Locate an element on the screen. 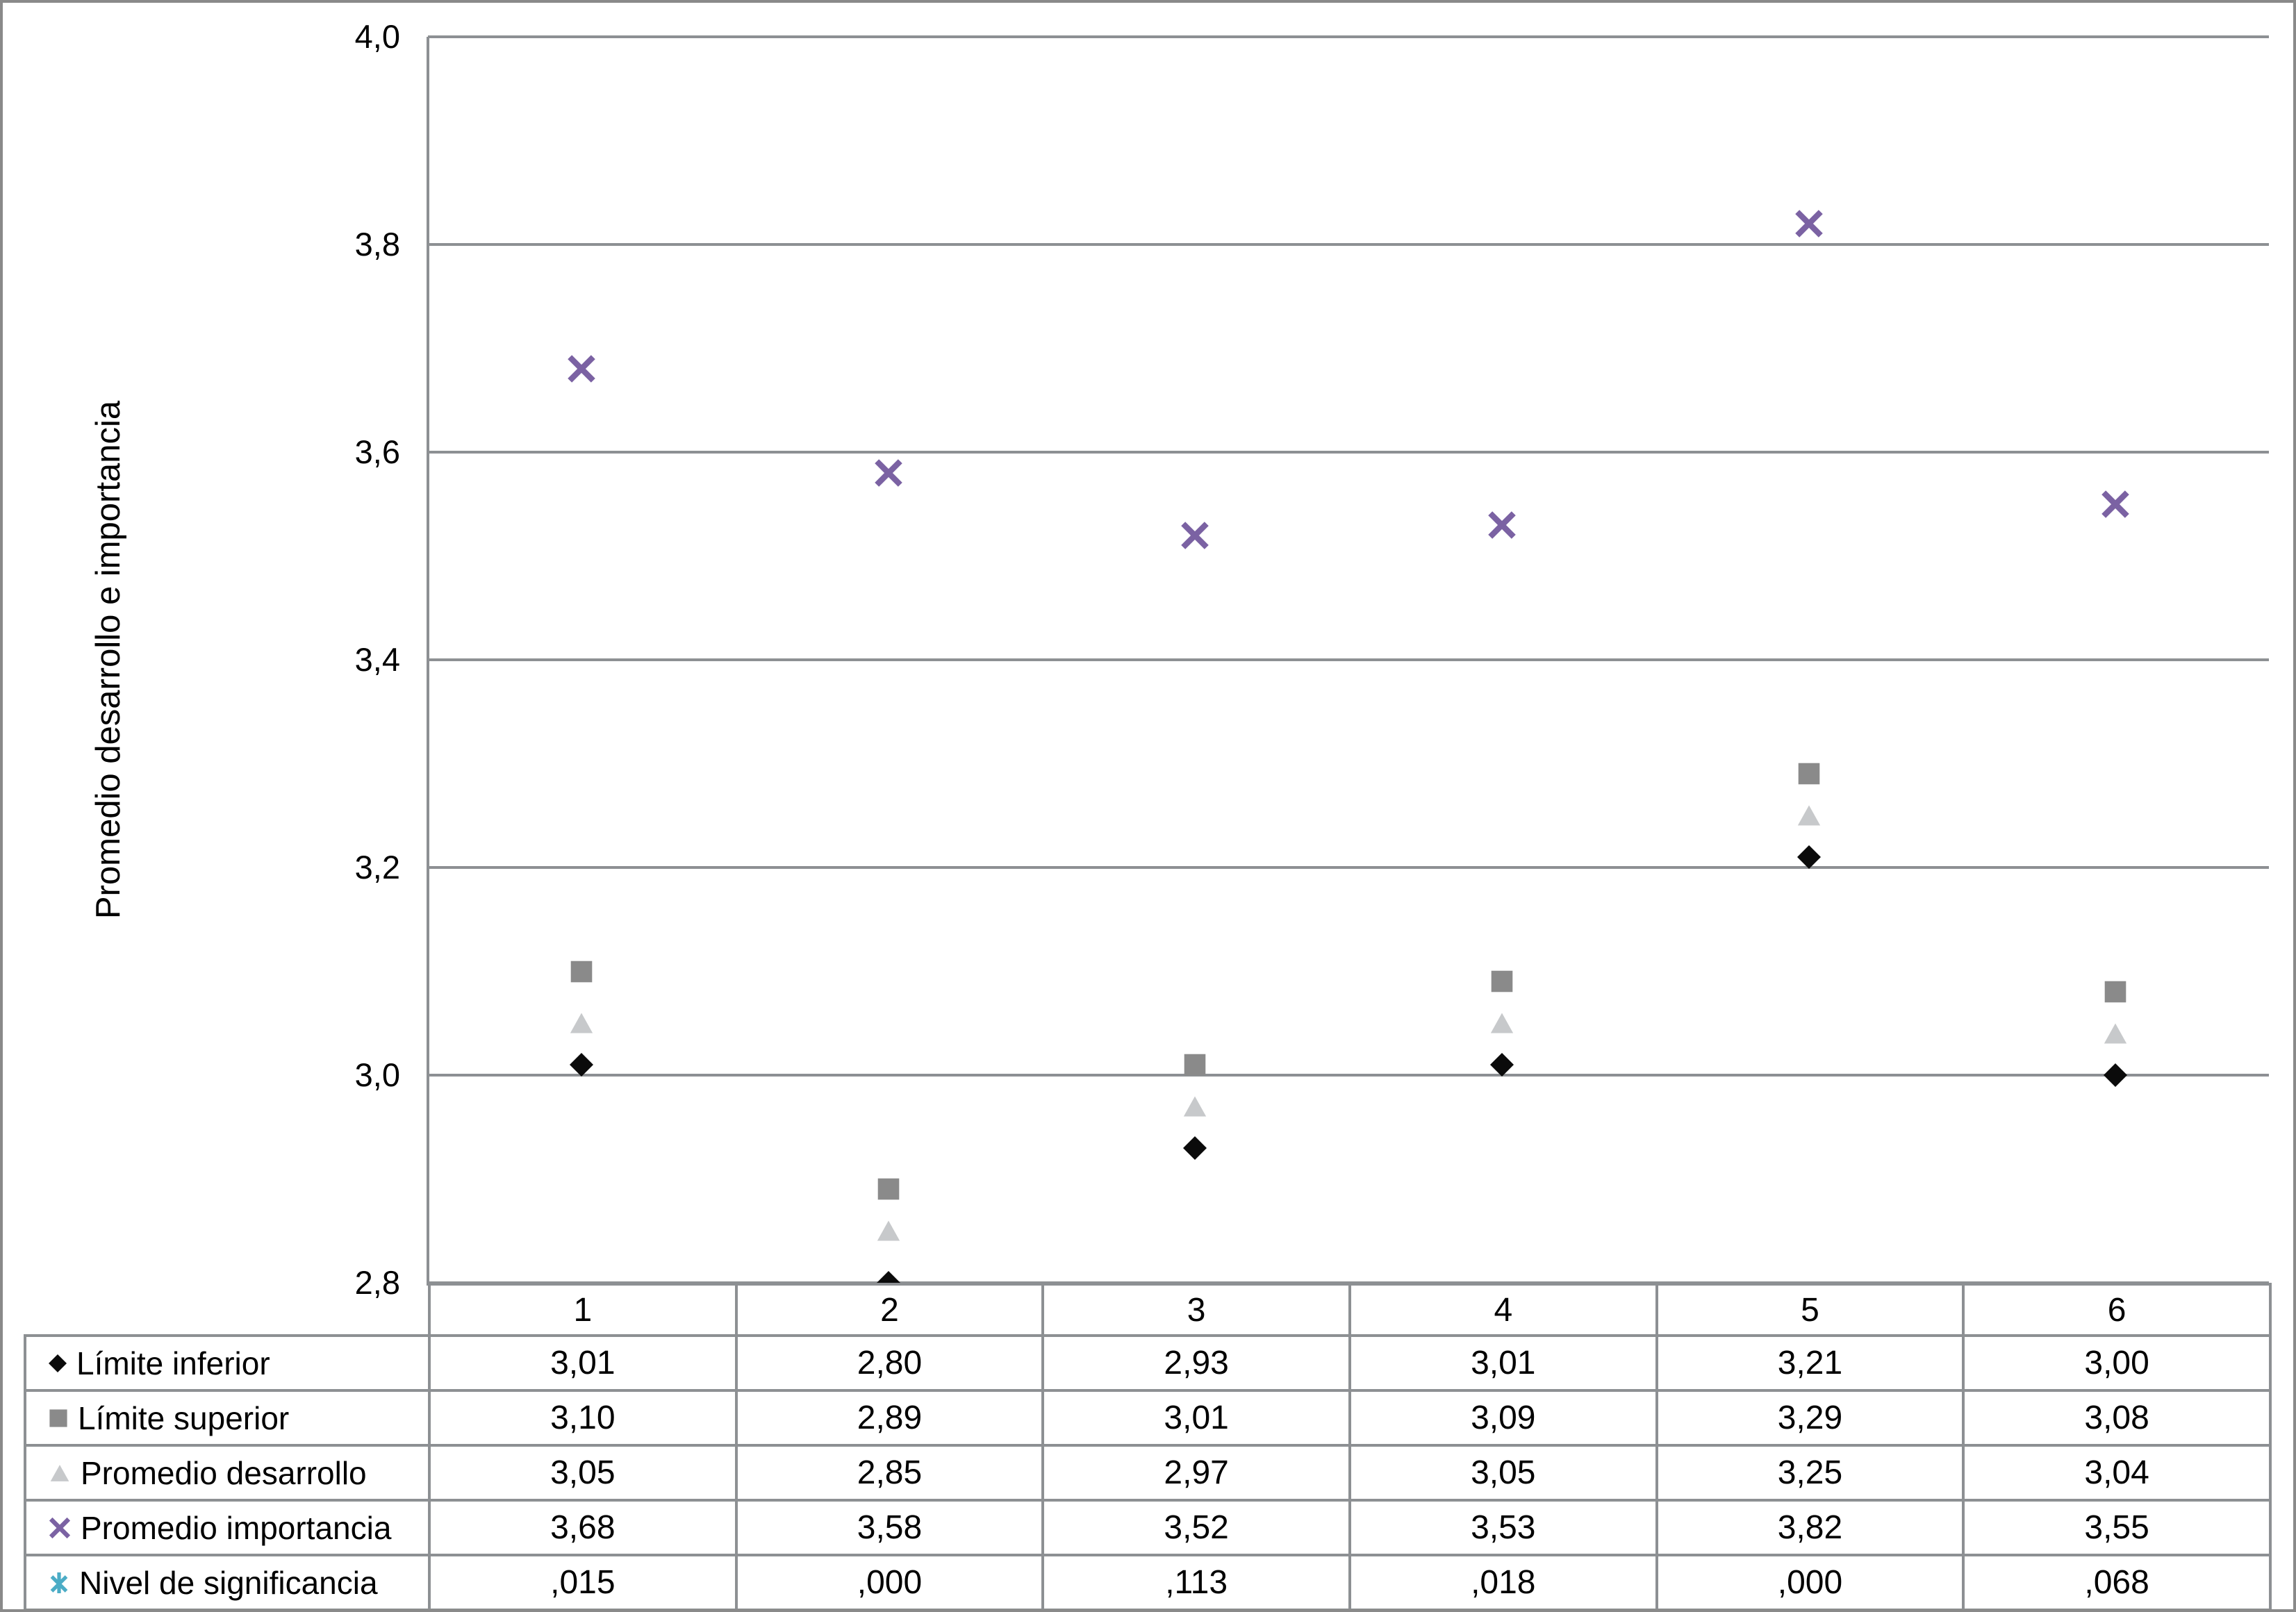  category-header-cell: 3 is located at coordinates (1196, 1310).